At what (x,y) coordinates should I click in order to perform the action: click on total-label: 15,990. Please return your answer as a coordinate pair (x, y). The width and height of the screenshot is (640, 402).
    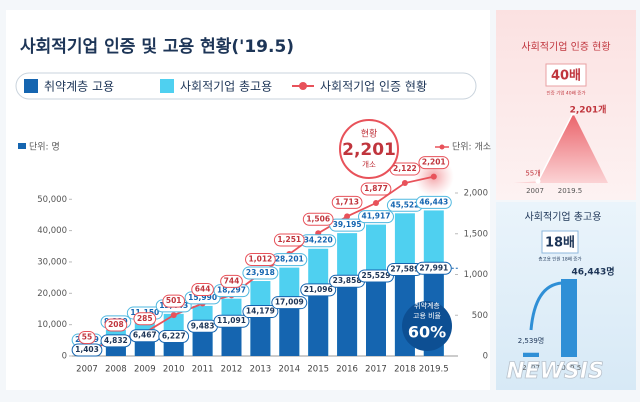
    Looking at the image, I should click on (202, 297).